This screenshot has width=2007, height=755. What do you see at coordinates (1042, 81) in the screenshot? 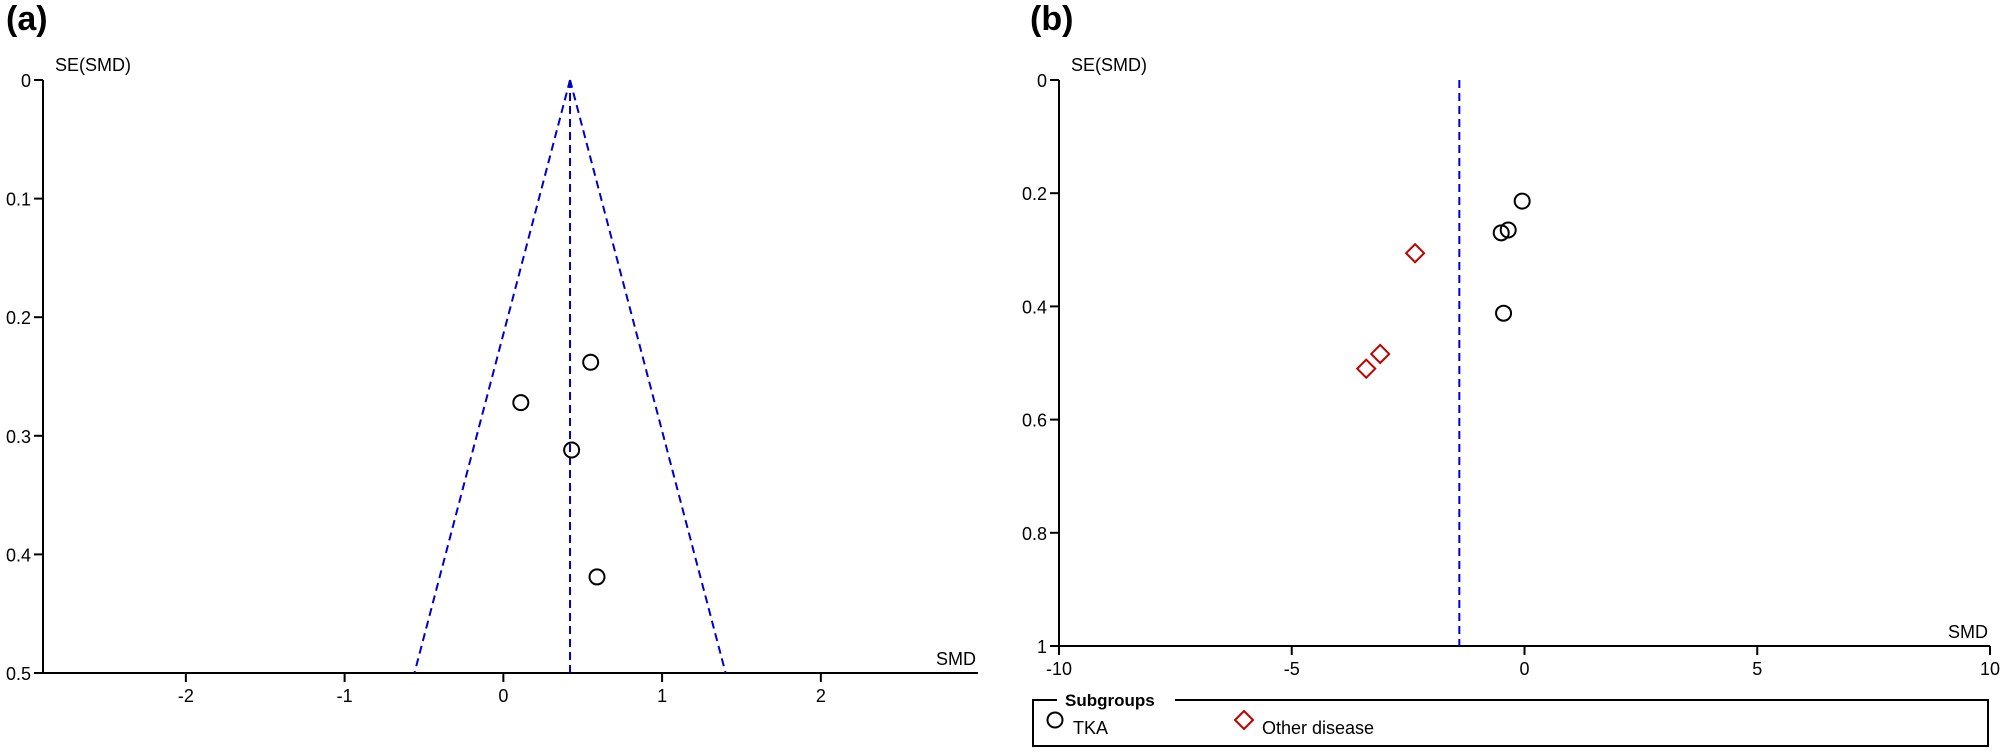
I see `panel-b-y-tick-label: 0` at bounding box center [1042, 81].